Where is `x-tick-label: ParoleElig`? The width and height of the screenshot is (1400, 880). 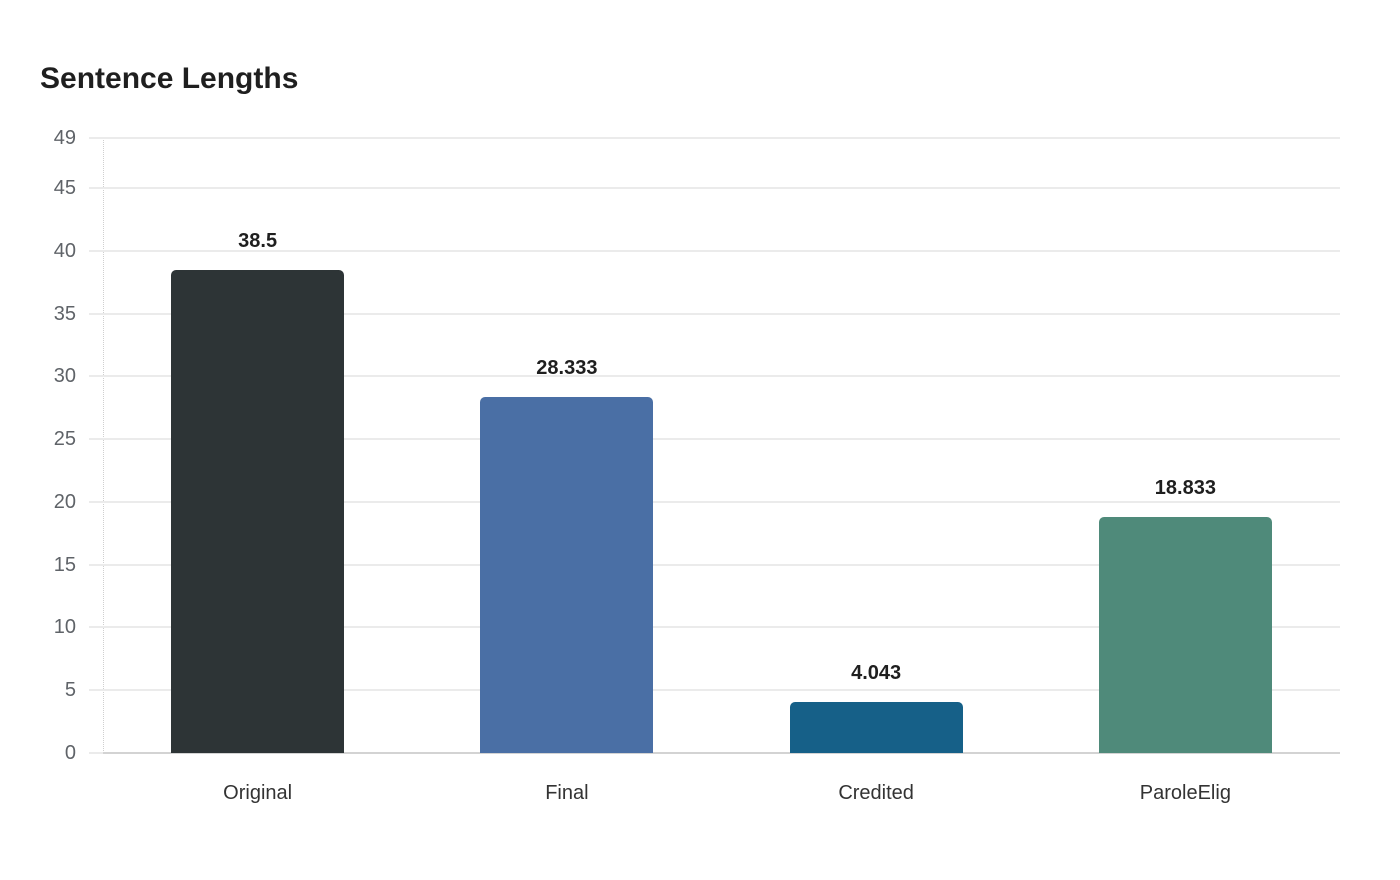
x-tick-label: ParoleElig is located at coordinates (1185, 793).